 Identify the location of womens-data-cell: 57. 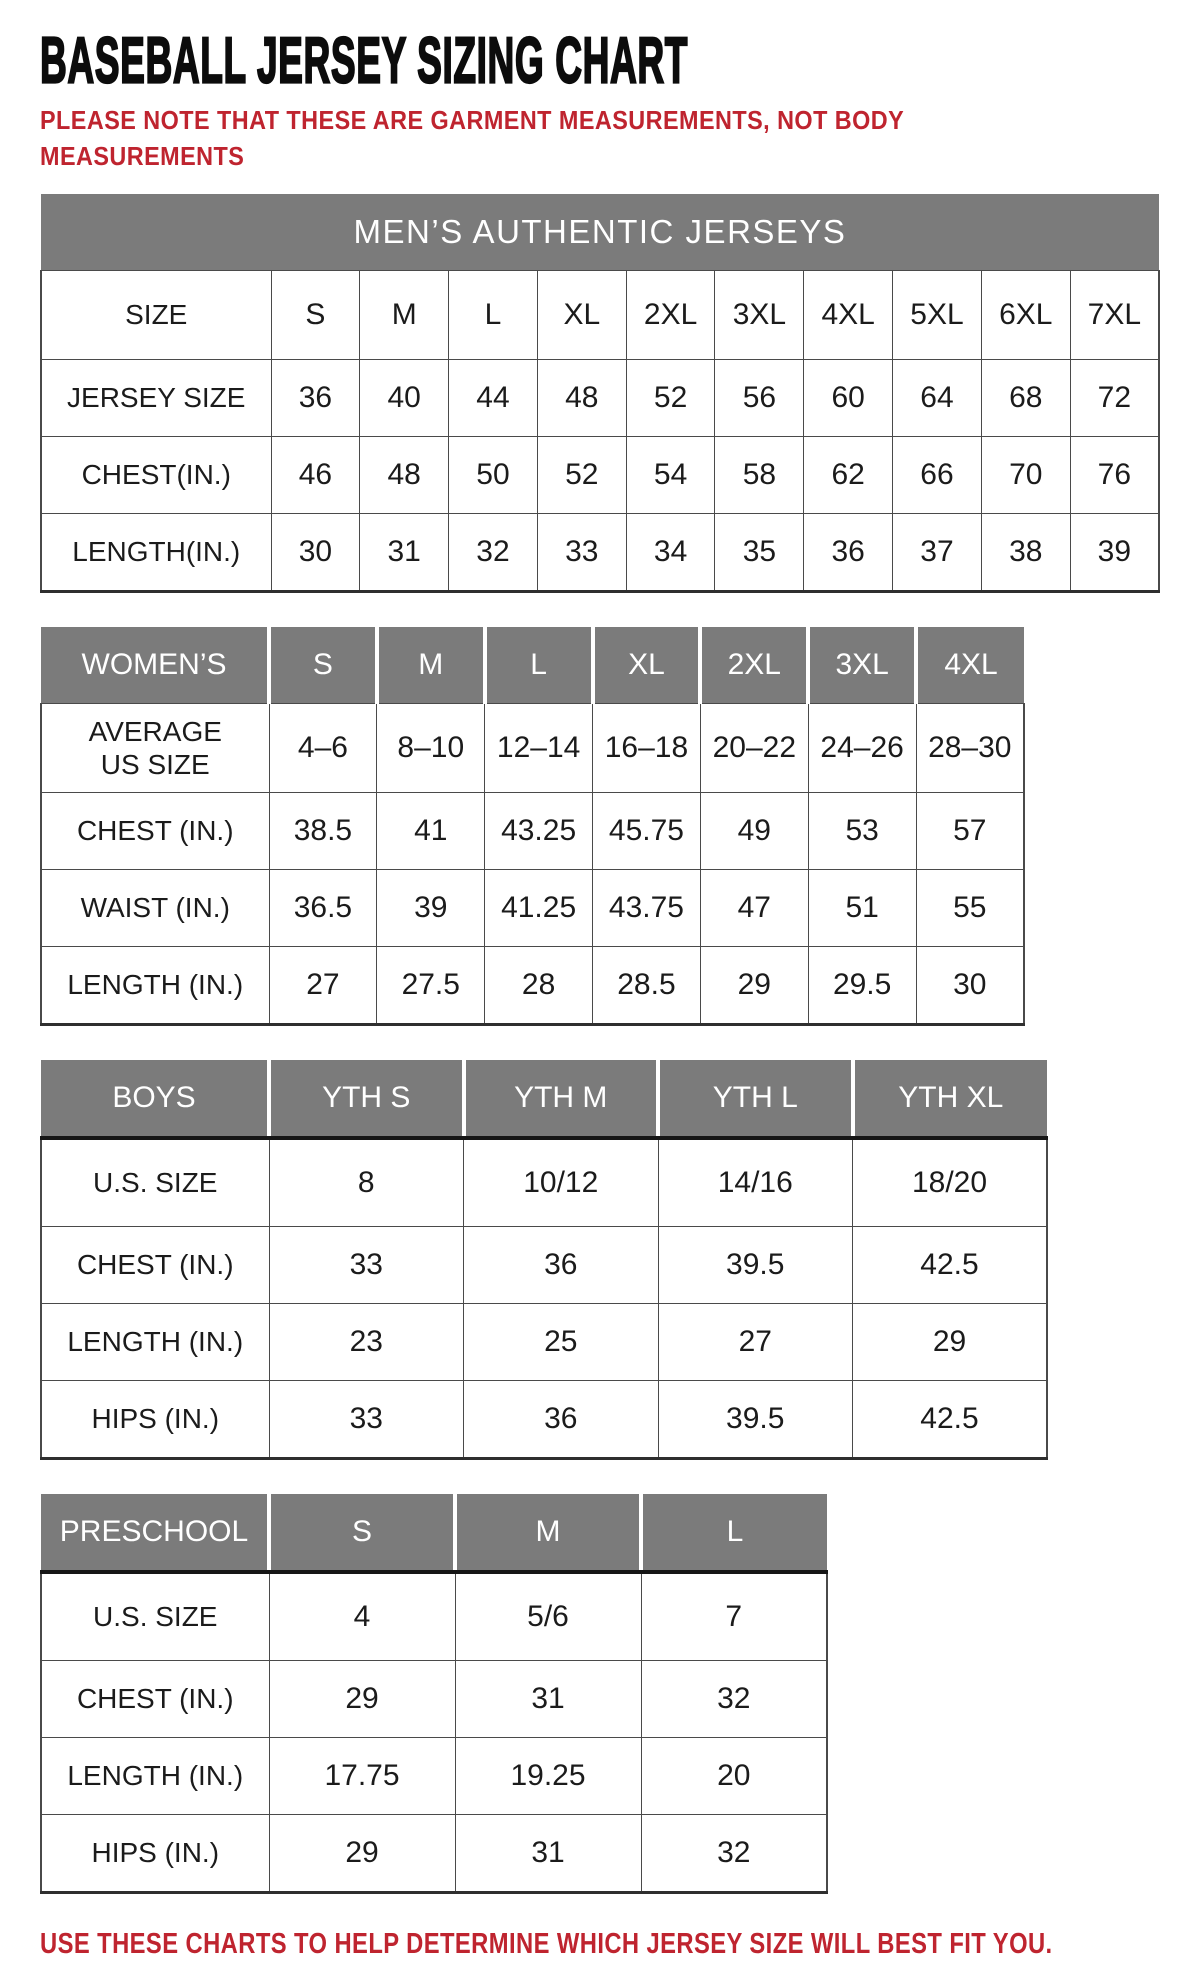
(970, 831).